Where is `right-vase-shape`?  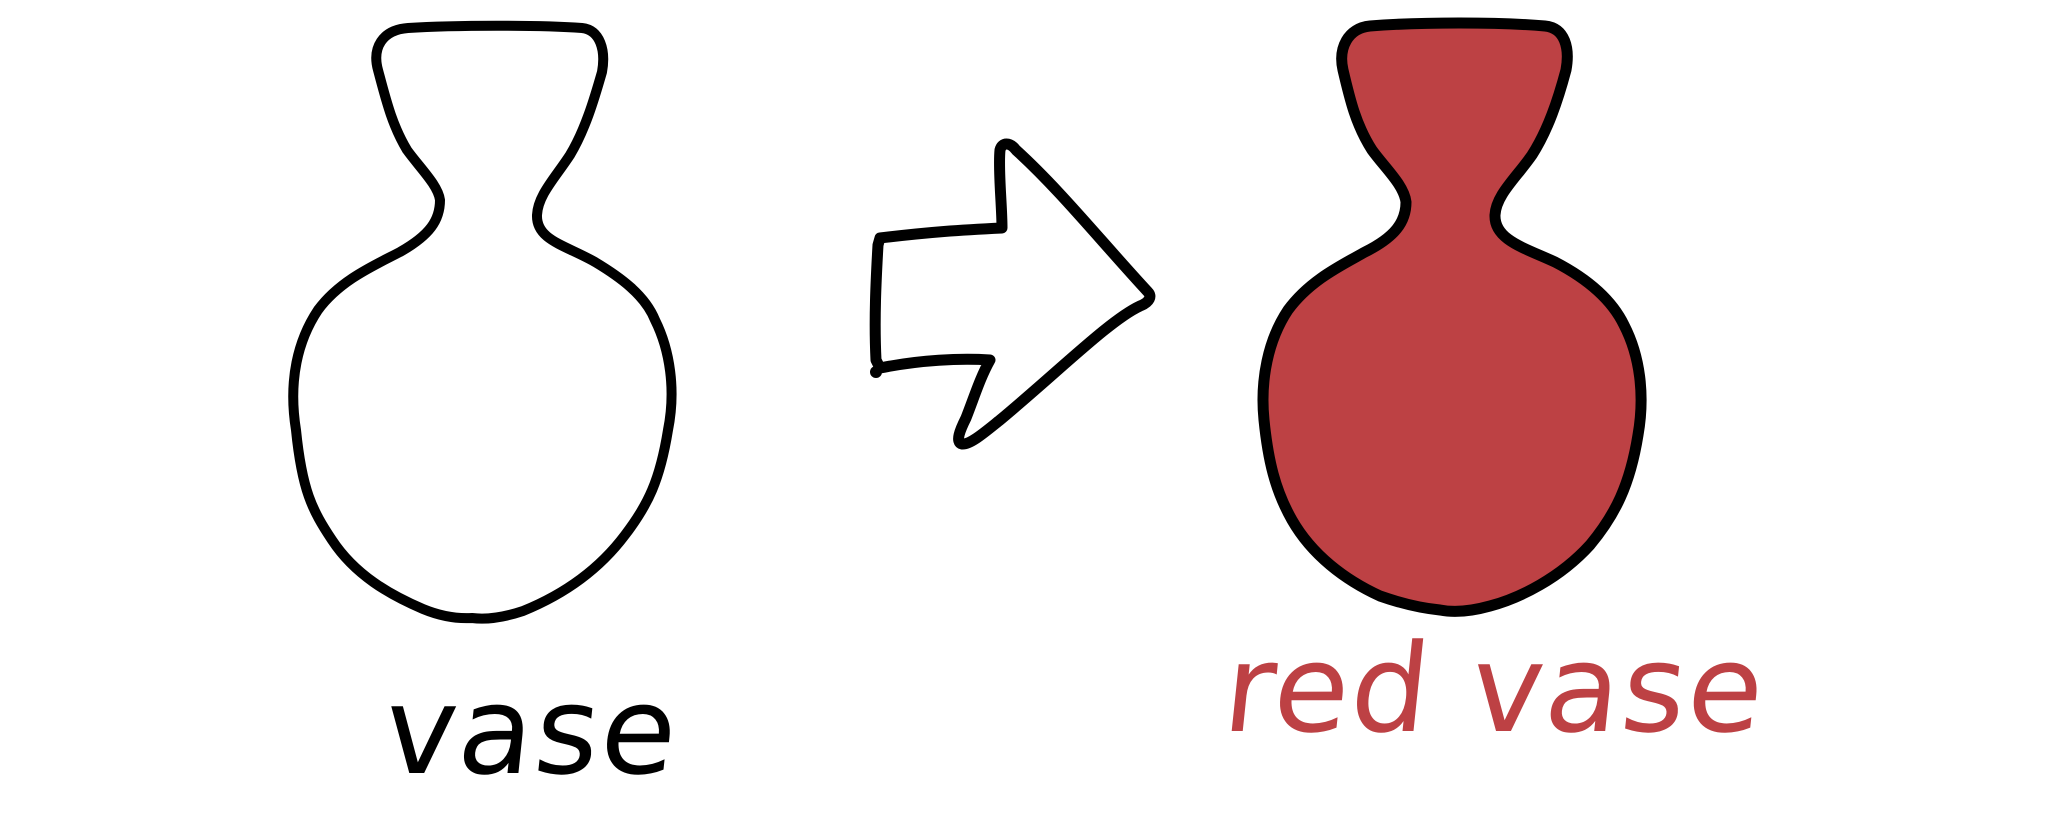 right-vase-shape is located at coordinates (1452, 317).